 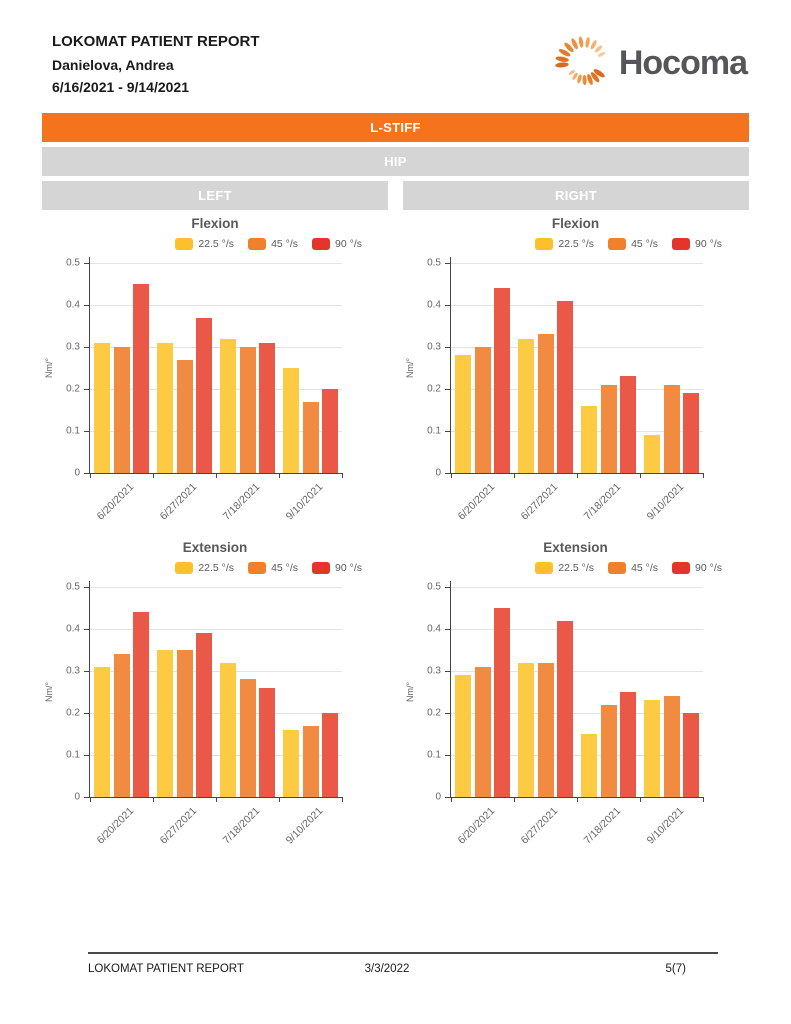 I want to click on patient-name: Danielova, Andrea, so click(x=113, y=65).